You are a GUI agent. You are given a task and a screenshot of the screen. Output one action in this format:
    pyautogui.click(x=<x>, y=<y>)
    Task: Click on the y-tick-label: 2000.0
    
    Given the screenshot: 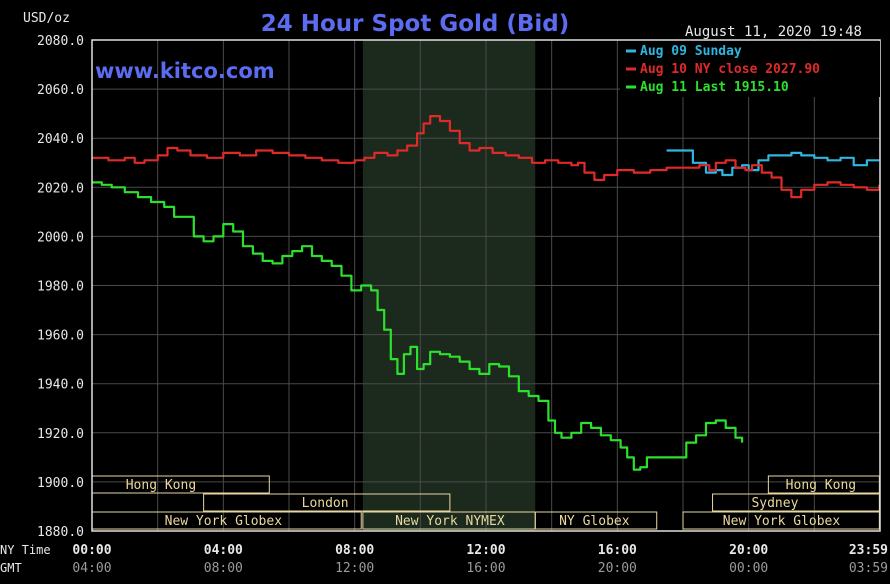 What is the action you would take?
    pyautogui.click(x=60, y=237)
    